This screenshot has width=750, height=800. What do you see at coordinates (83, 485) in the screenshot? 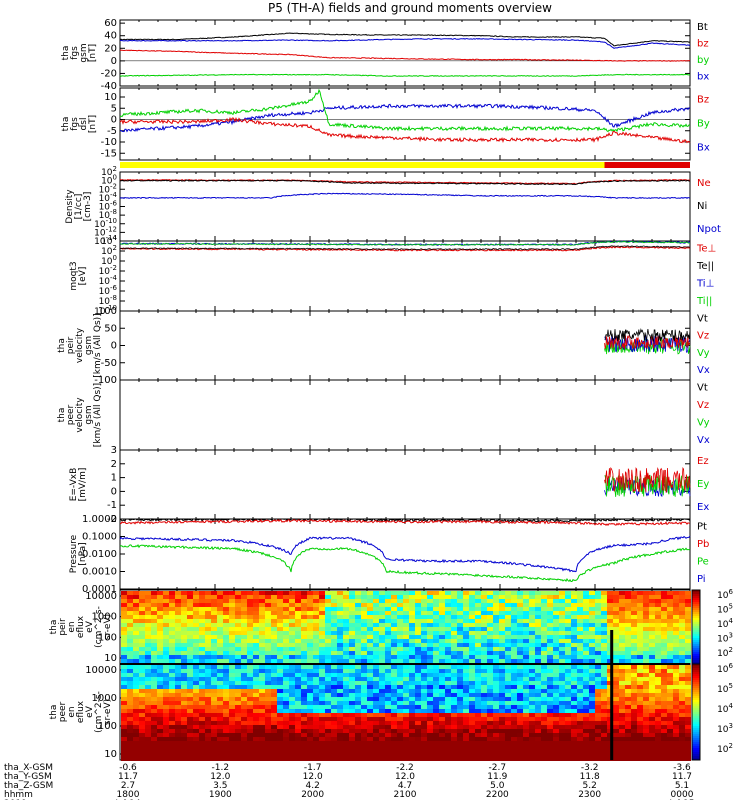
I see `y-label-line: [mV/m]` at bounding box center [83, 485].